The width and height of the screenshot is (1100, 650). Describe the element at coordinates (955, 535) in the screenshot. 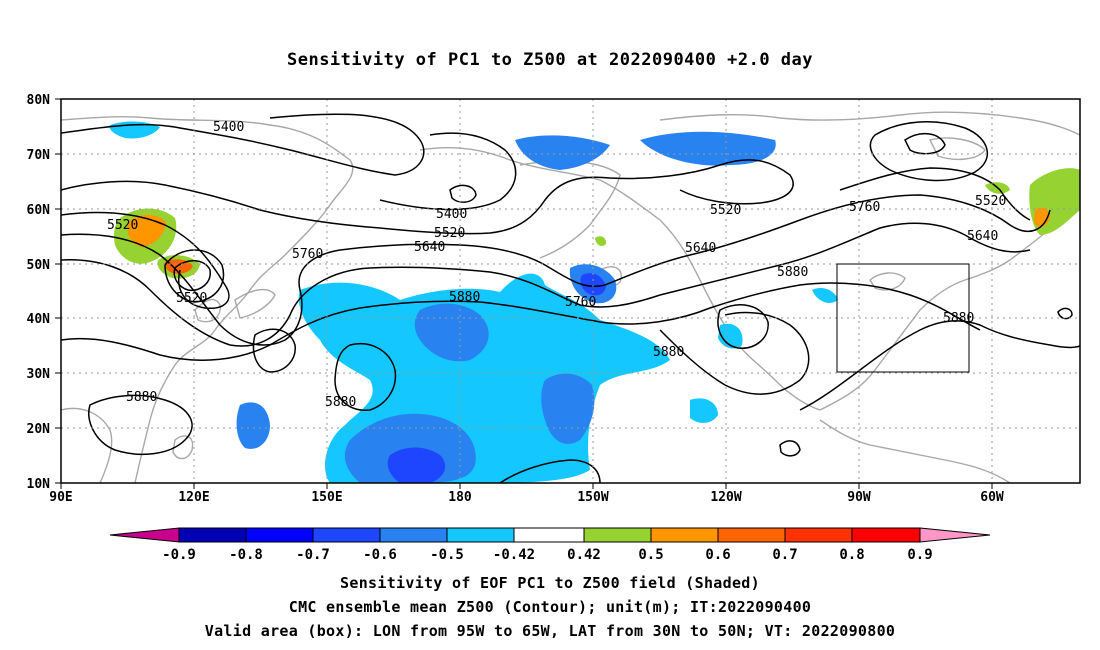

I see `colorbar-pos-tail` at that location.